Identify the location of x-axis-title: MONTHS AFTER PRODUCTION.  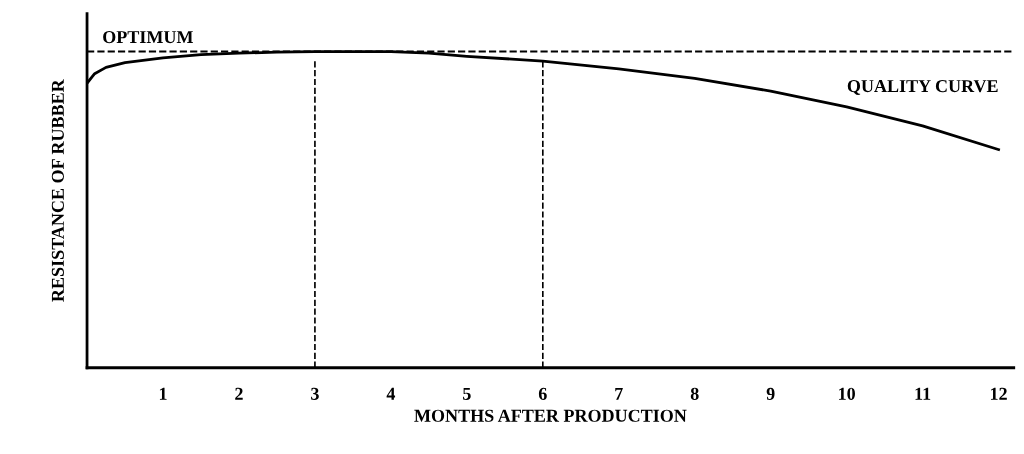
(550, 415).